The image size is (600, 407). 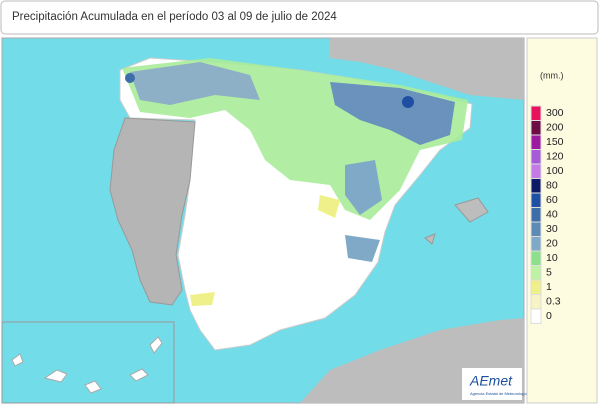 I want to click on legend-label: 60, so click(x=552, y=200).